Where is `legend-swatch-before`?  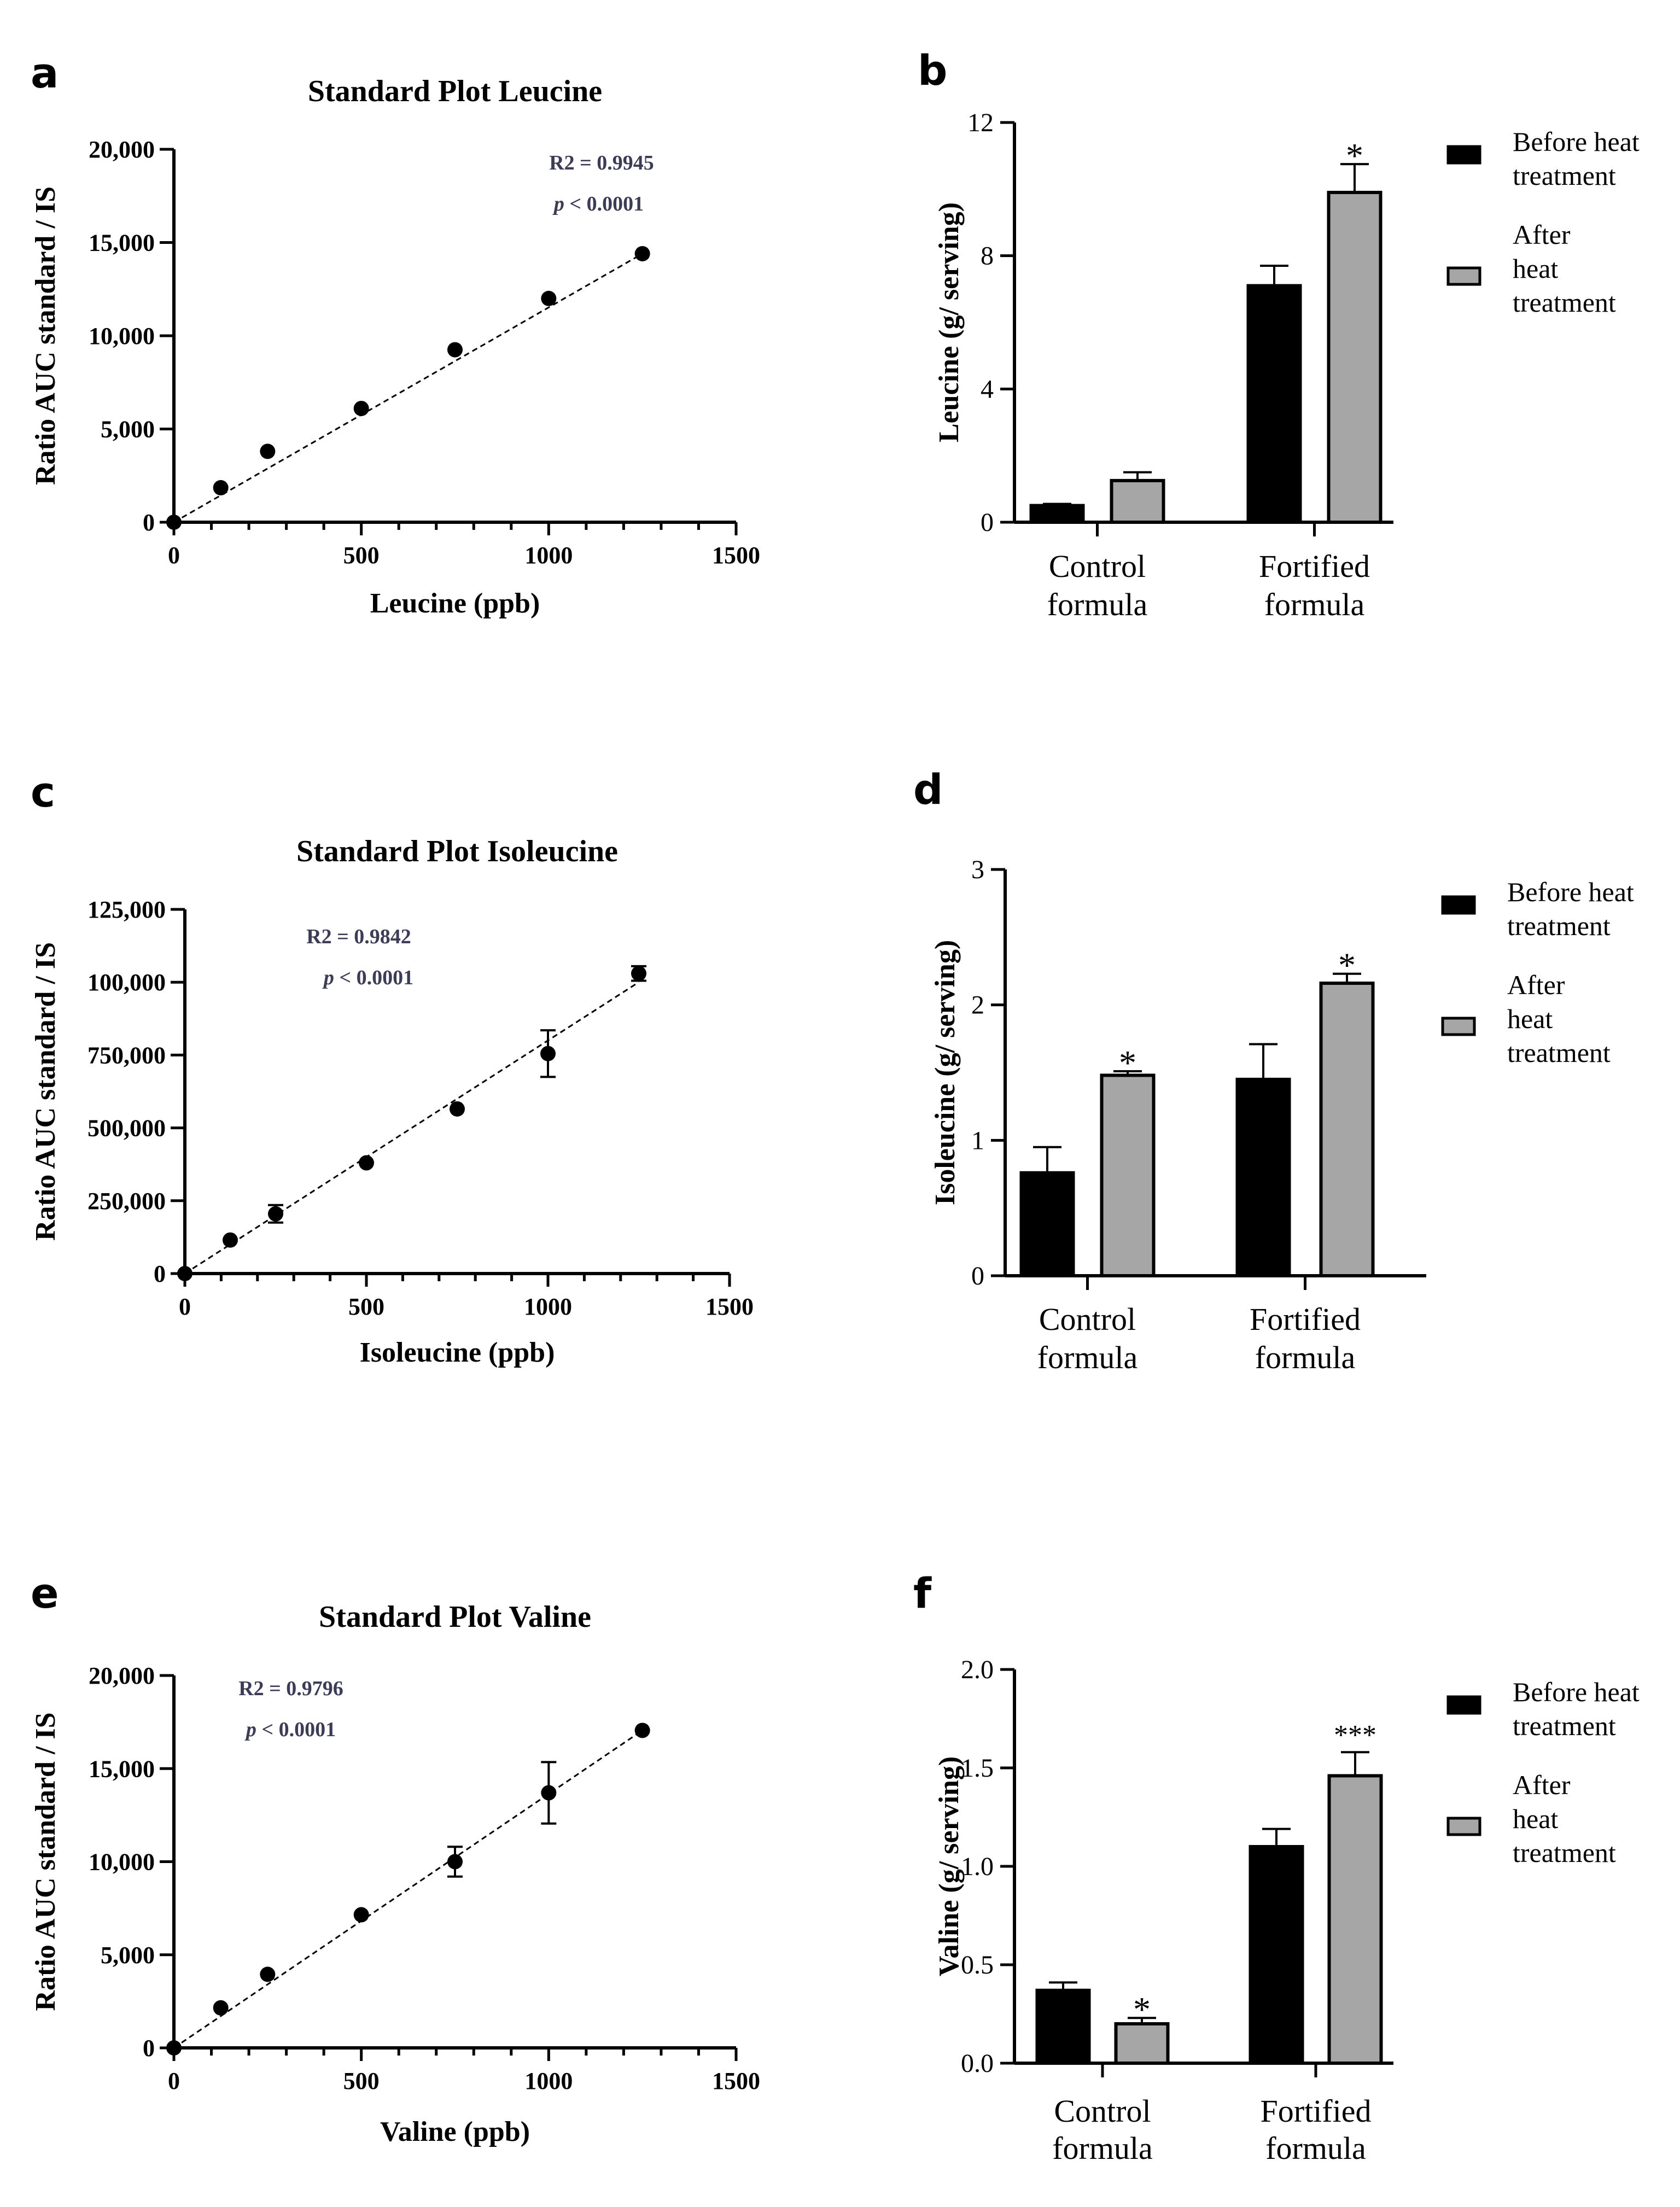 legend-swatch-before is located at coordinates (1463, 1705).